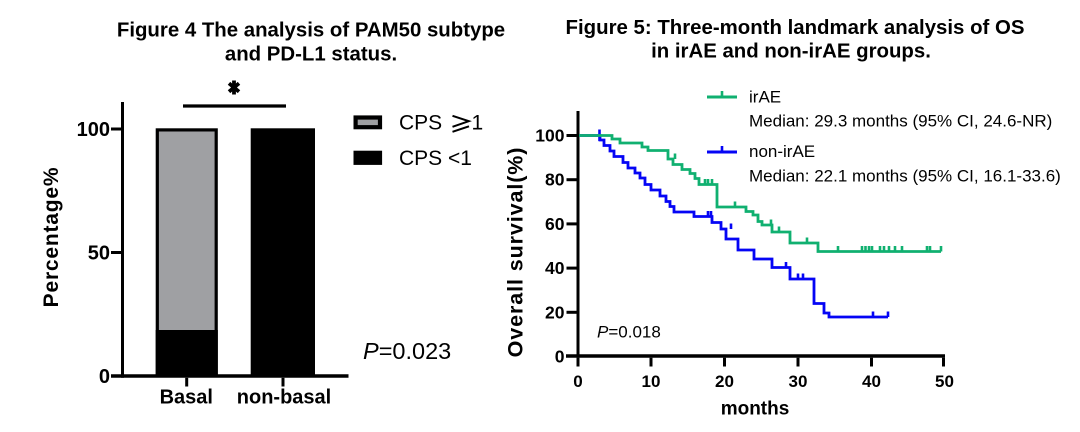 This screenshot has width=1080, height=432. Describe the element at coordinates (478, 123) in the screenshot. I see `svg-text: 1` at that location.